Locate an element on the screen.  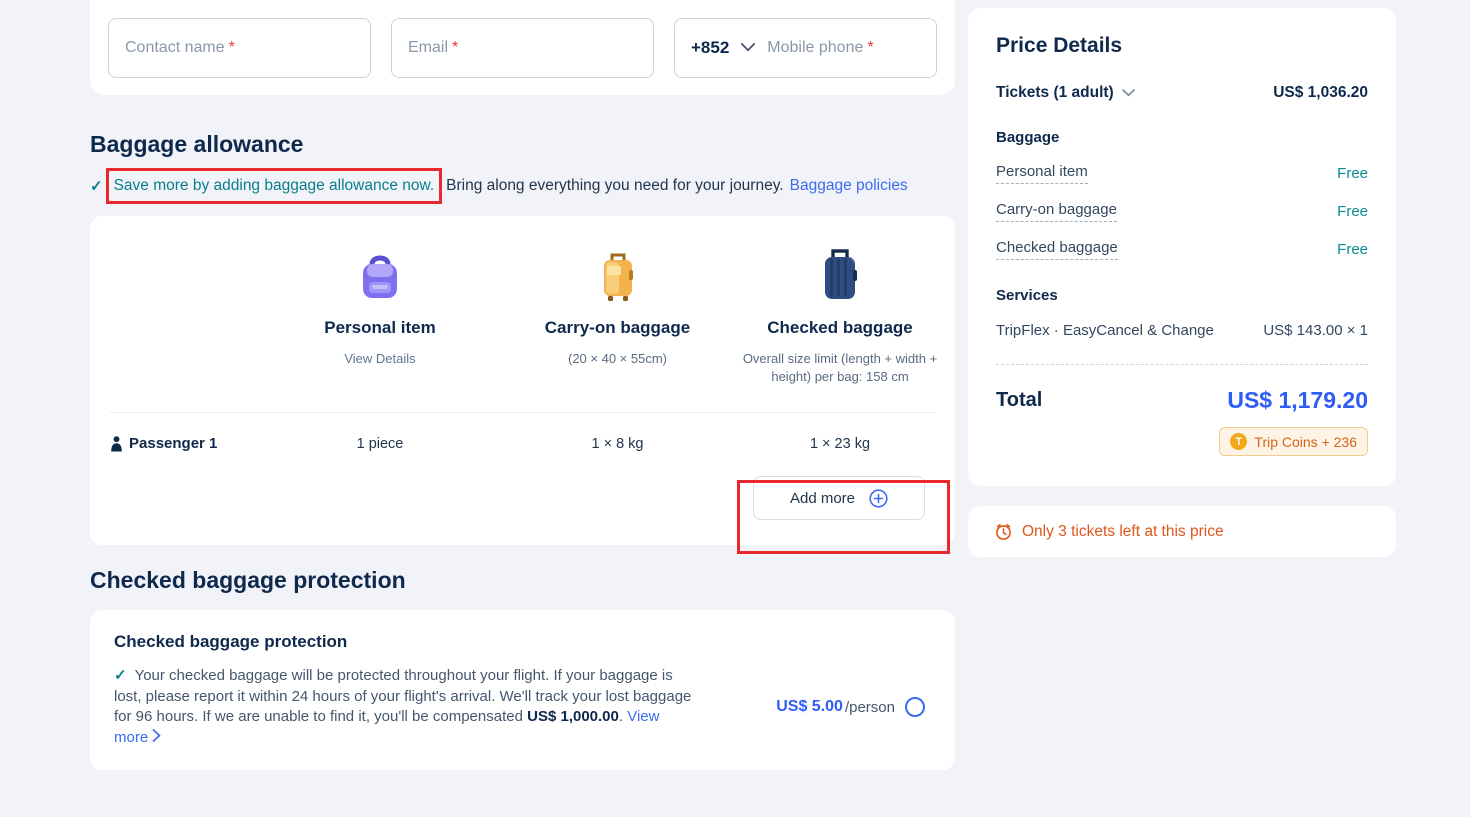
personal-item-column: Personal item View Details is located at coordinates (380, 316).